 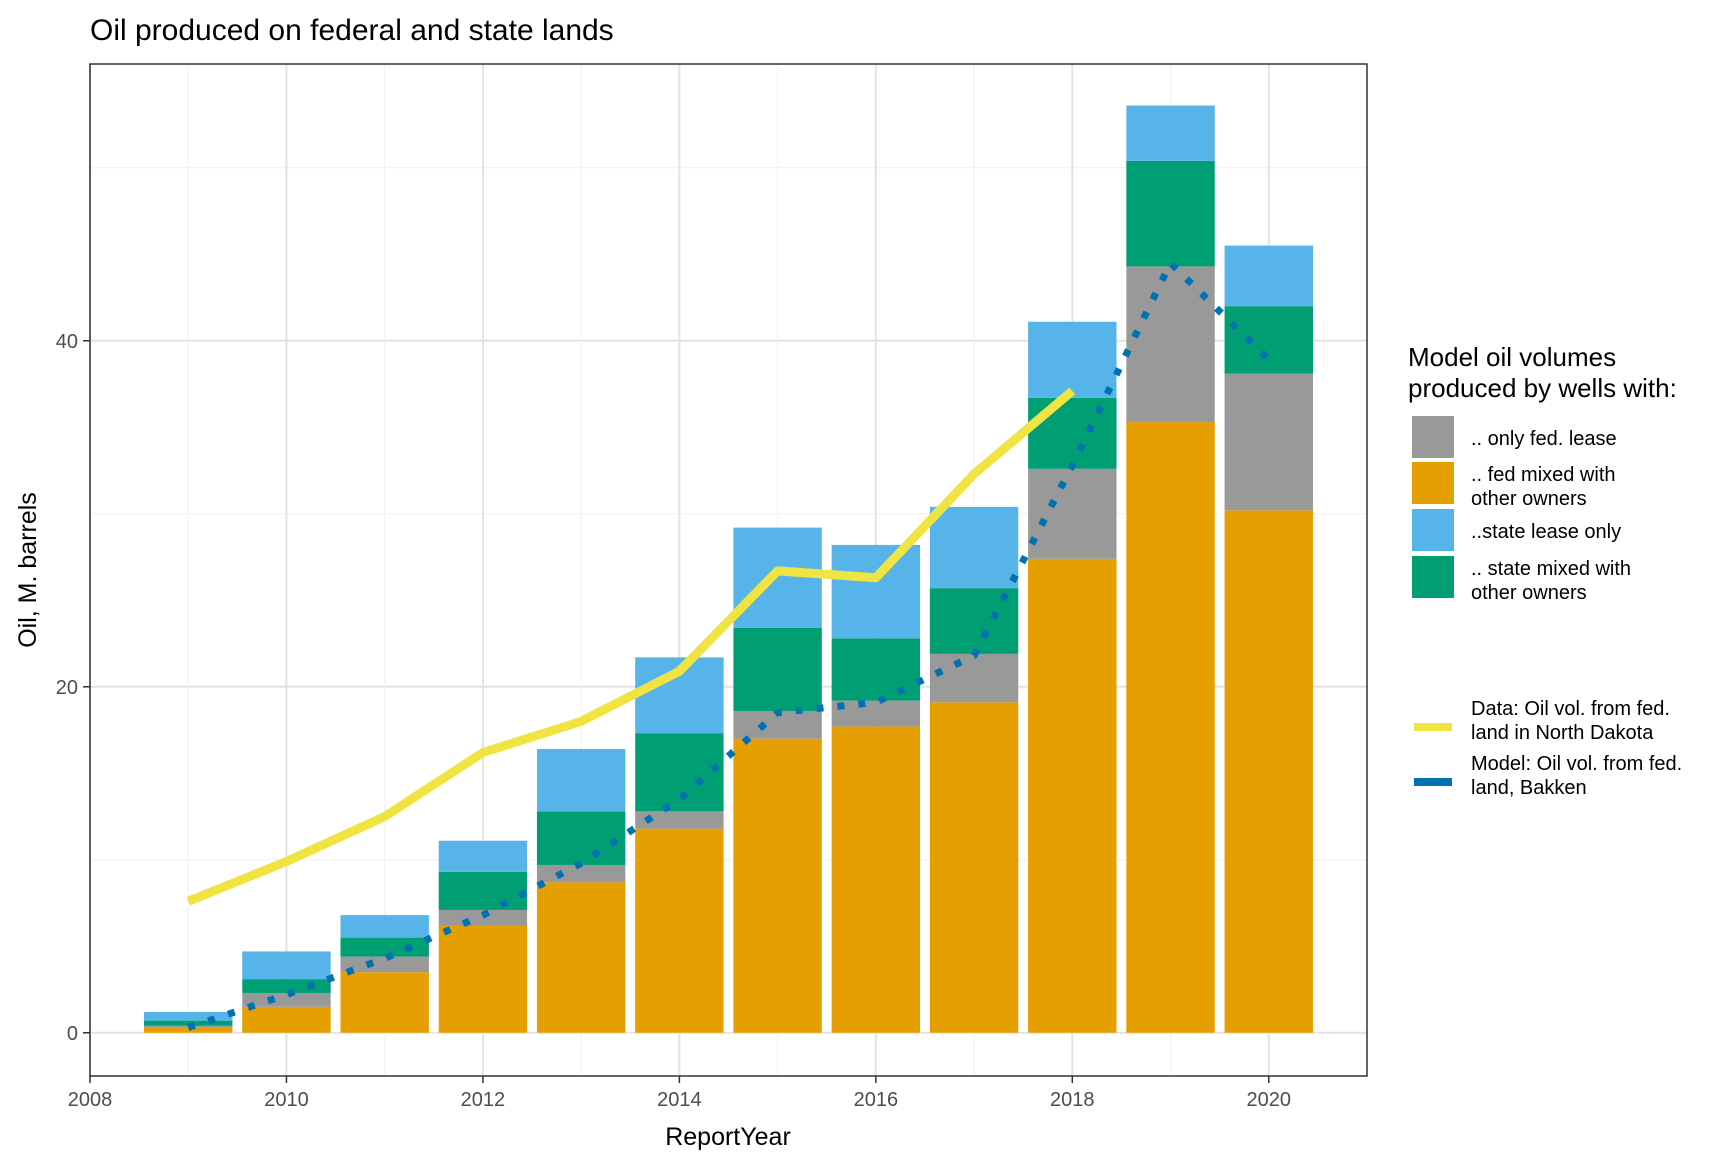 I want to click on legend-label: land in North Dakota, so click(x=1562, y=733).